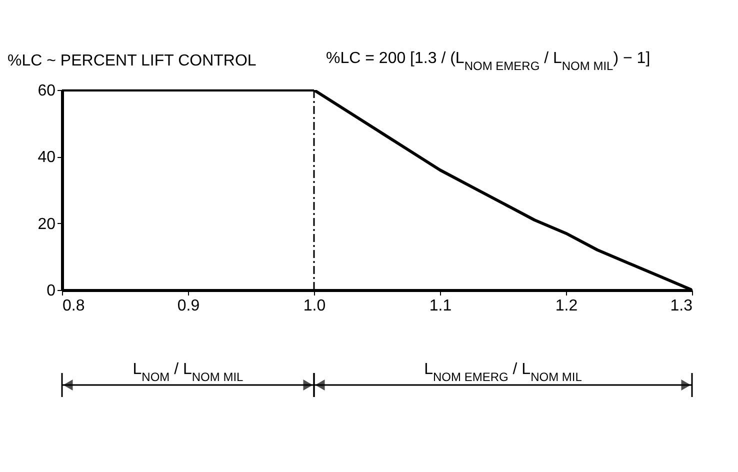 This screenshot has height=472, width=738. I want to click on x-tick-label: 1.0, so click(314, 306).